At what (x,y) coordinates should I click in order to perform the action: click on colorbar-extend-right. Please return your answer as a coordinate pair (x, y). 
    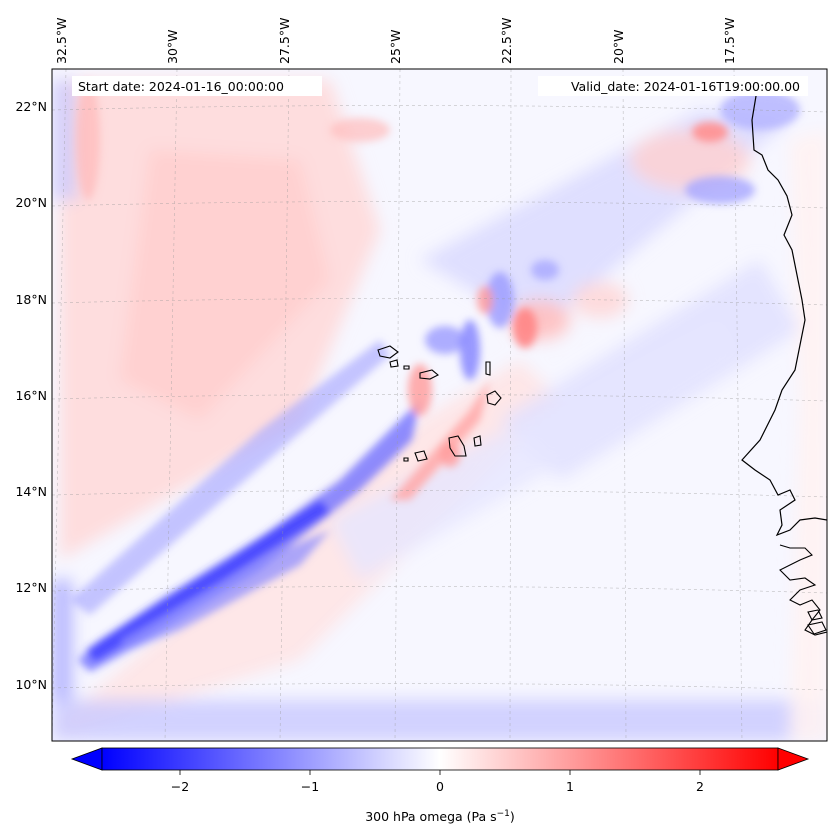
    Looking at the image, I should click on (793, 759).